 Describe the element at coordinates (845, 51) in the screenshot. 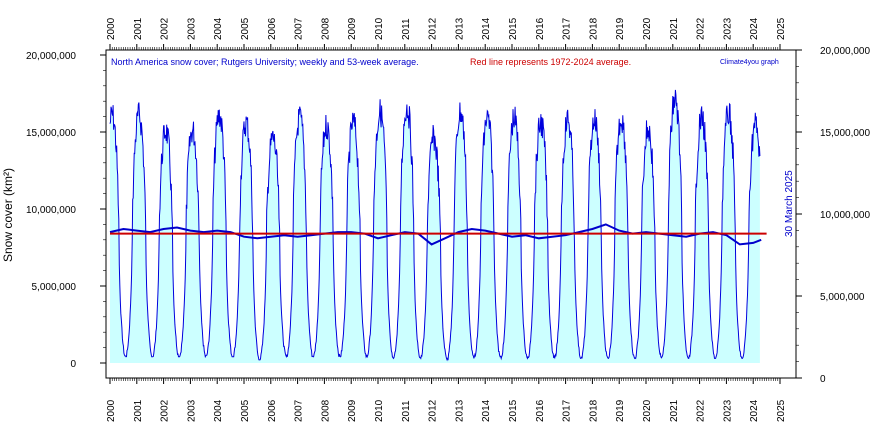

I see `y-tick-label-right: 20,000,000` at that location.